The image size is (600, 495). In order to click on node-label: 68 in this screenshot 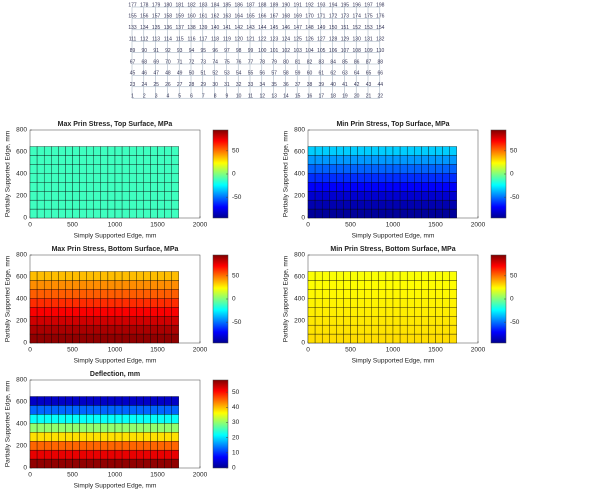, I will do `click(145, 62)`.